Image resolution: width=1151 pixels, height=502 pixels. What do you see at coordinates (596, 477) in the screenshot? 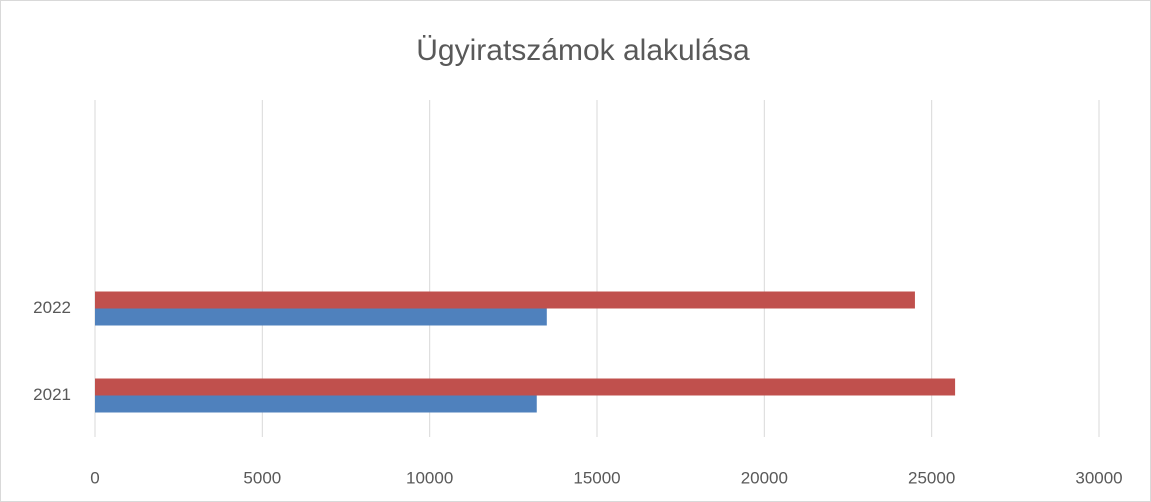
I see `x-tick-label: 15000` at bounding box center [596, 477].